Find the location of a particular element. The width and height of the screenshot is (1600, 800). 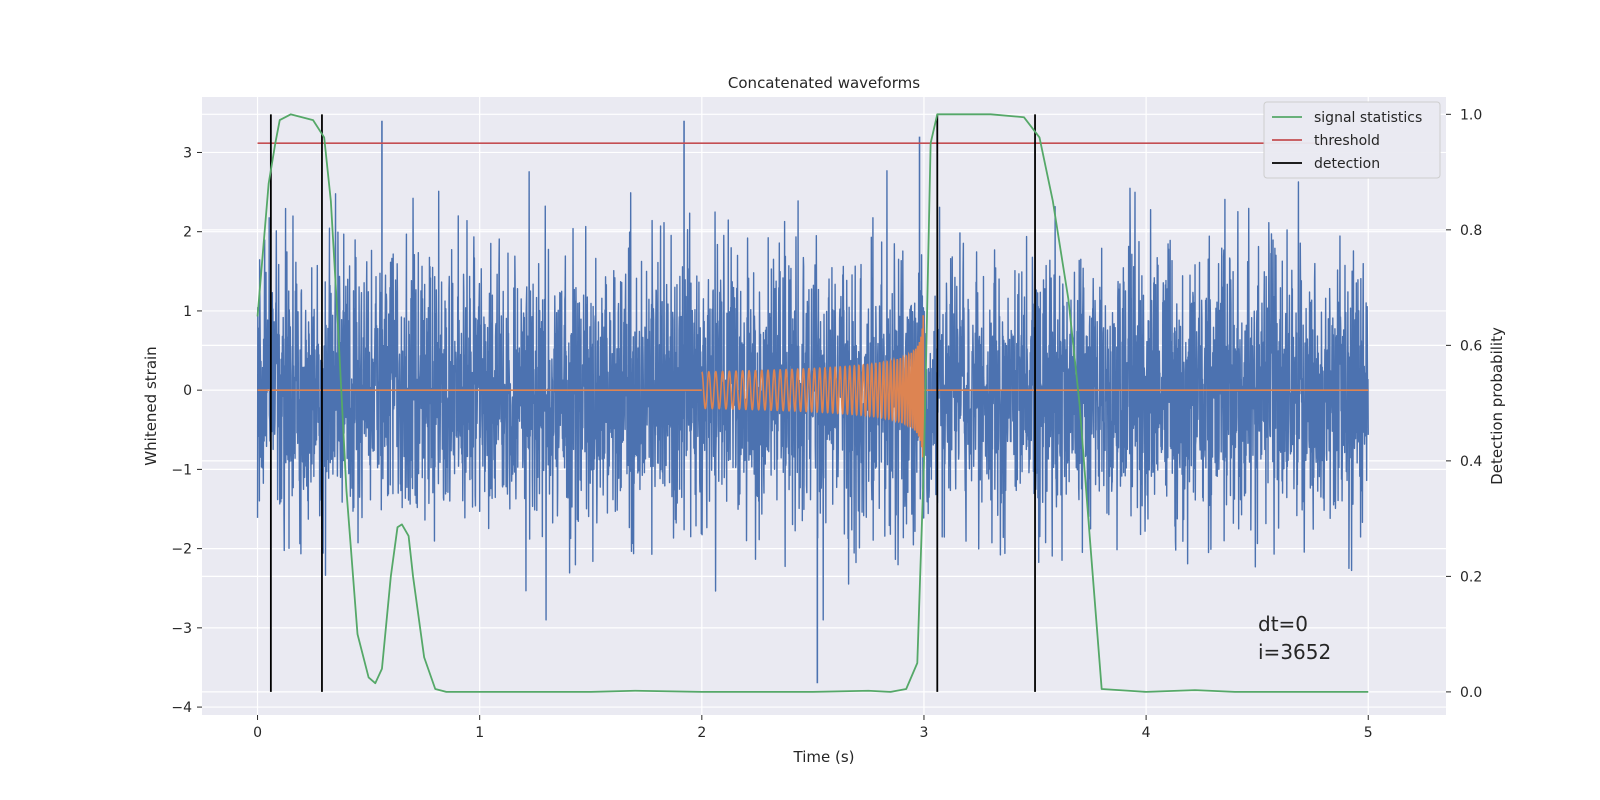

y-right-tick-label: 0.6 is located at coordinates (1471, 346).